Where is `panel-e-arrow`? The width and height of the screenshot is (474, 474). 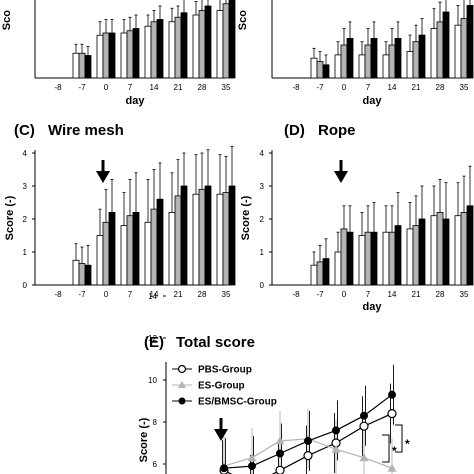
panel-e-arrow is located at coordinates (221, 429).